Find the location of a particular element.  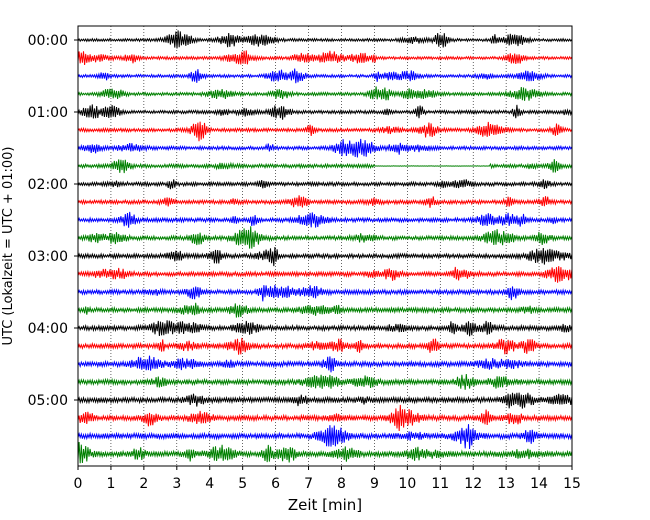

x-tick-label: 7 is located at coordinates (308, 484).